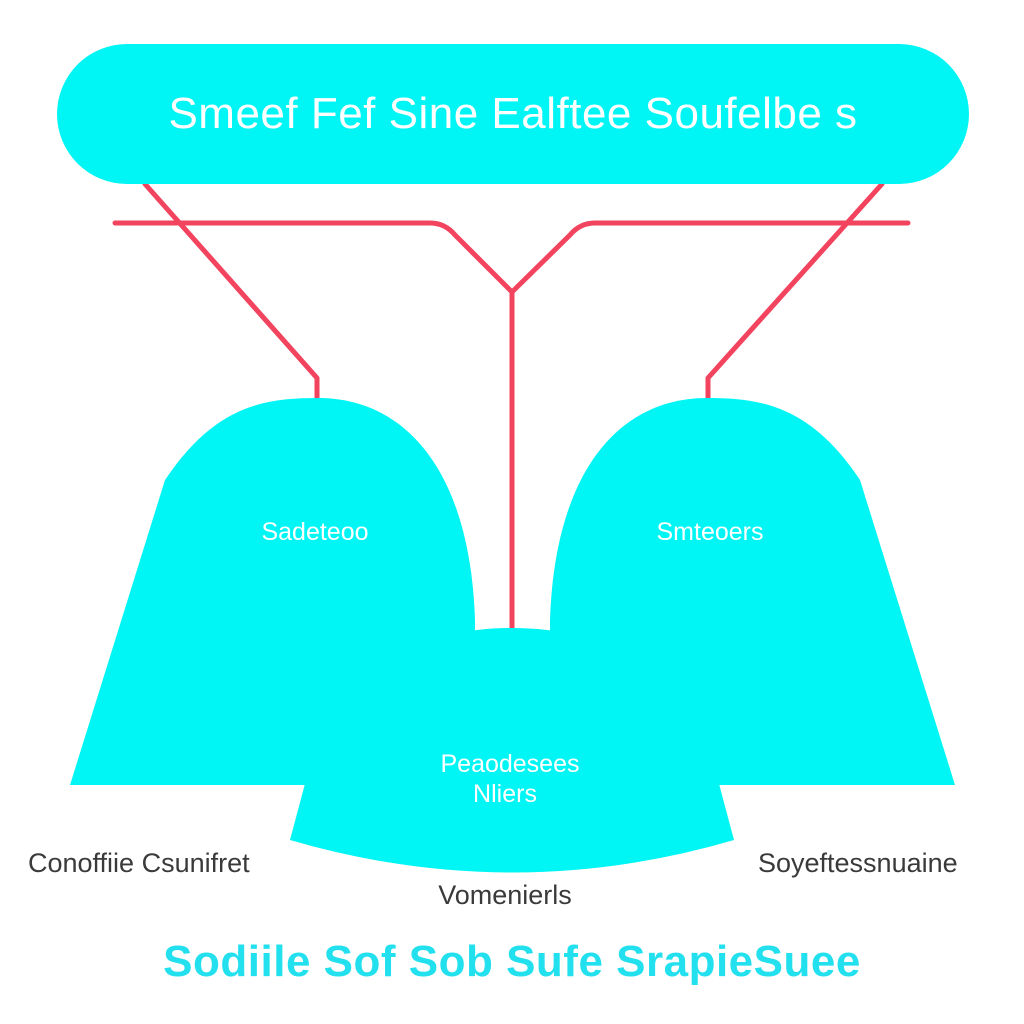  I want to click on title-pill-shape, so click(513, 114).